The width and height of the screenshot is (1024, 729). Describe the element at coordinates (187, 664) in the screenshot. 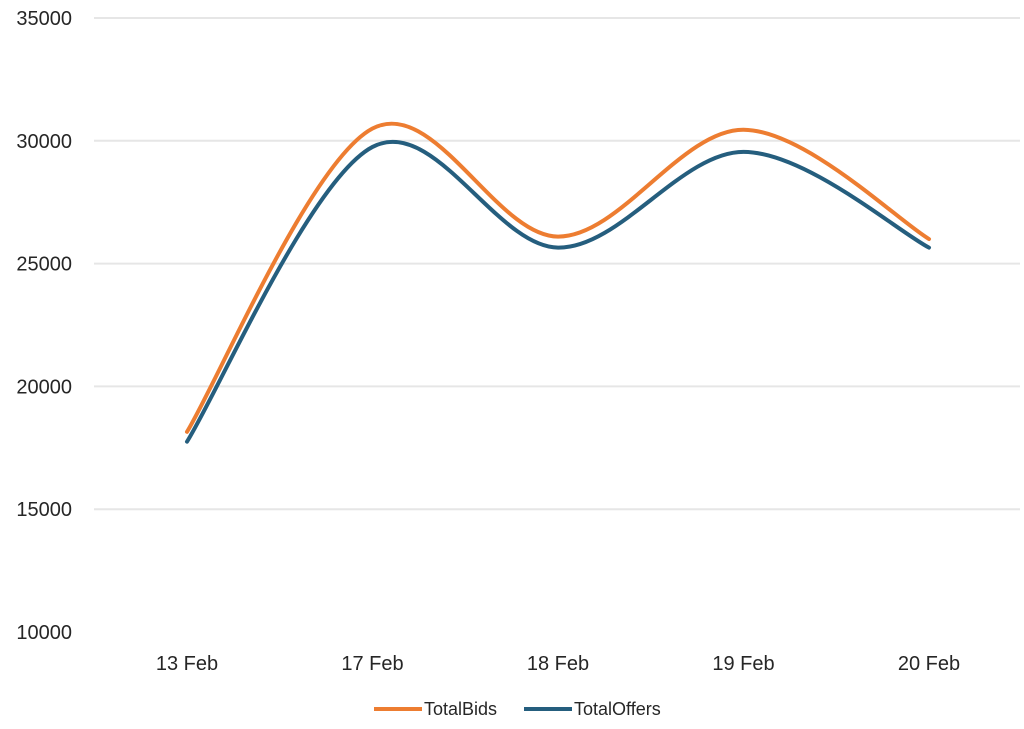

I see `x-tick-label-0: 13 Feb` at that location.